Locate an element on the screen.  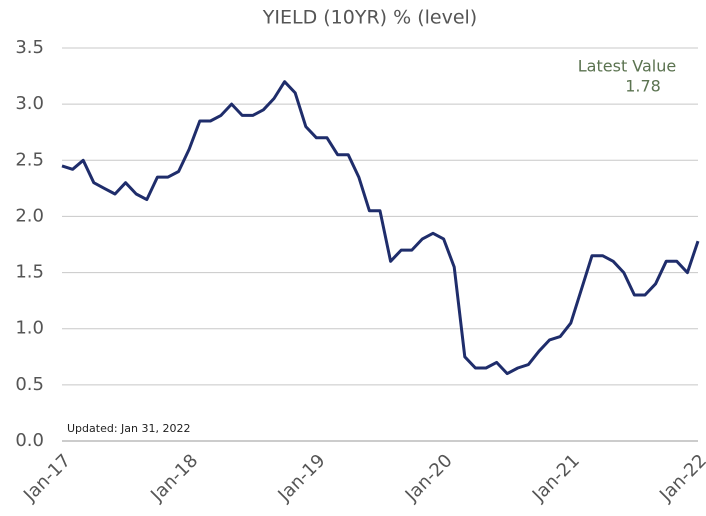
x-tick-label: Jan-18 is located at coordinates (174, 478).